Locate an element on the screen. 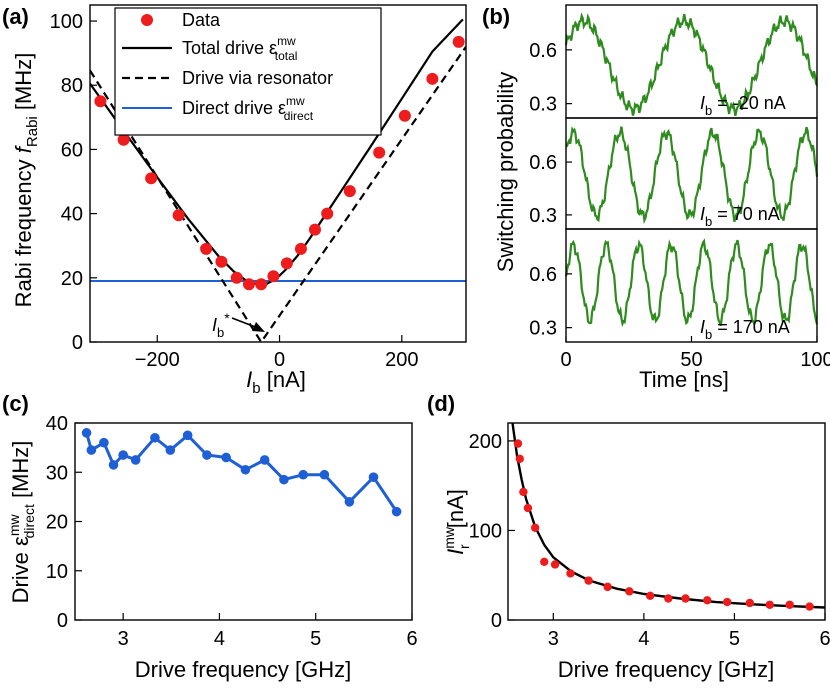 This screenshot has height=695, width=830. panel-a-ylabel: Rabi frequency fRabi [MHz] is located at coordinates (26, 180).